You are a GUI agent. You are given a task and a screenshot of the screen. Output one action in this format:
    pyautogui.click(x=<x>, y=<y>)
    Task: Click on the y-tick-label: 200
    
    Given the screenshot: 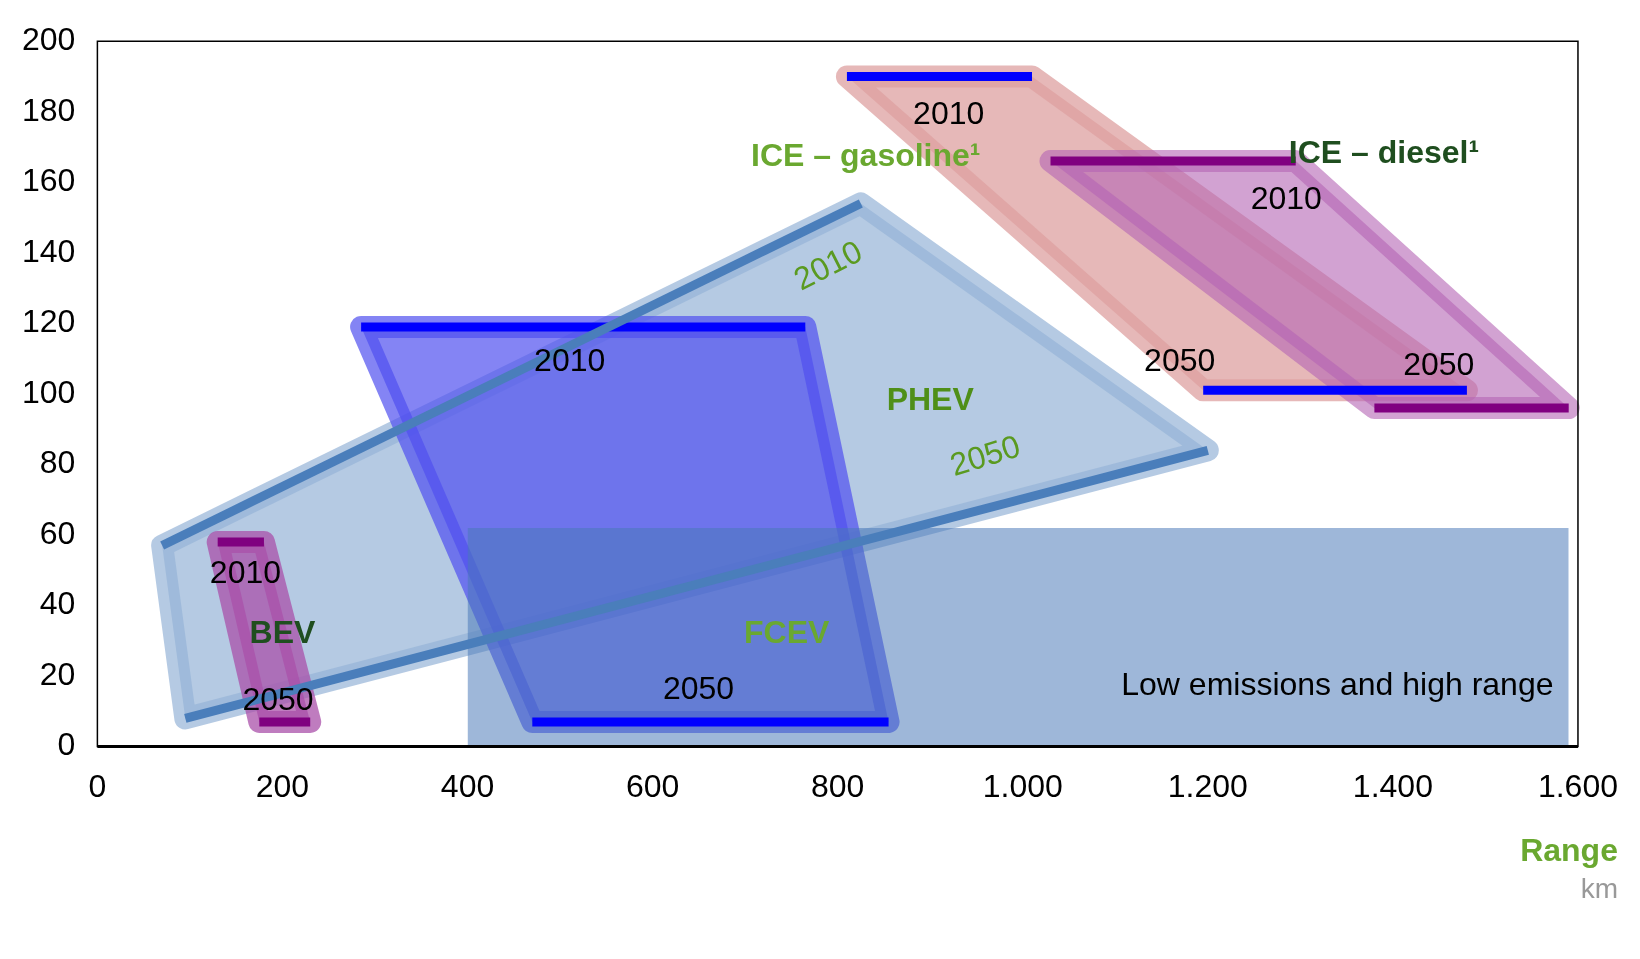 What is the action you would take?
    pyautogui.click(x=49, y=39)
    